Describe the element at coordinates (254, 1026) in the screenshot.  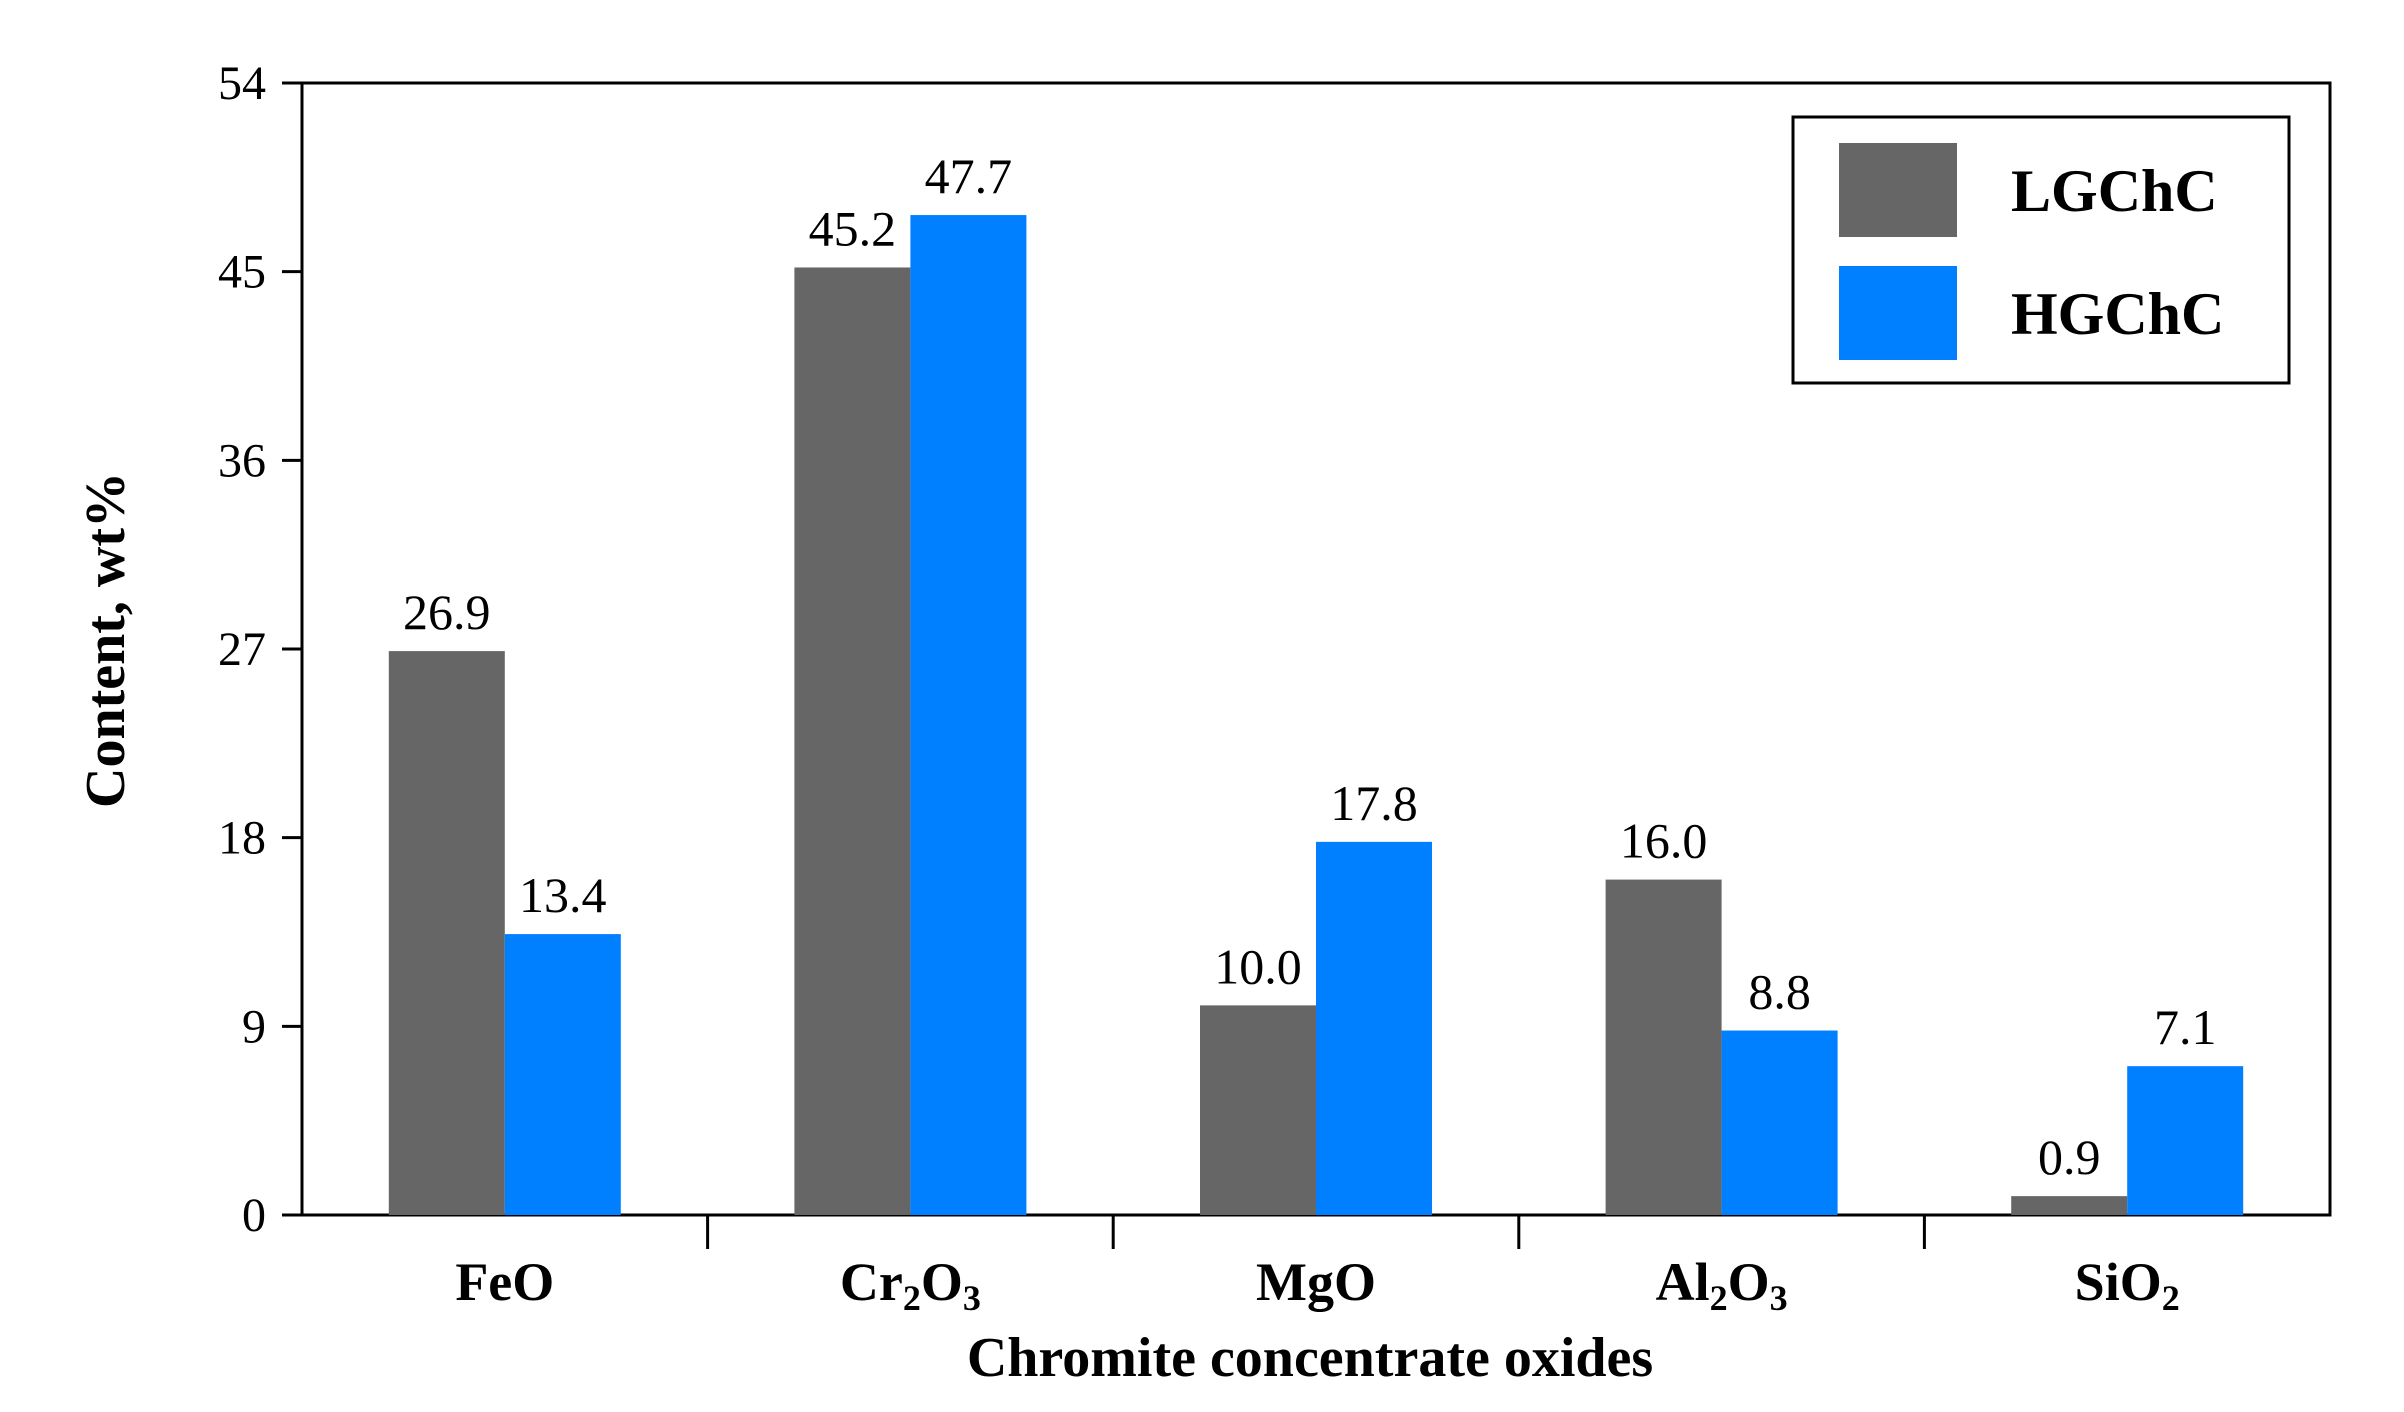
I see `y-tick-label: 9` at that location.